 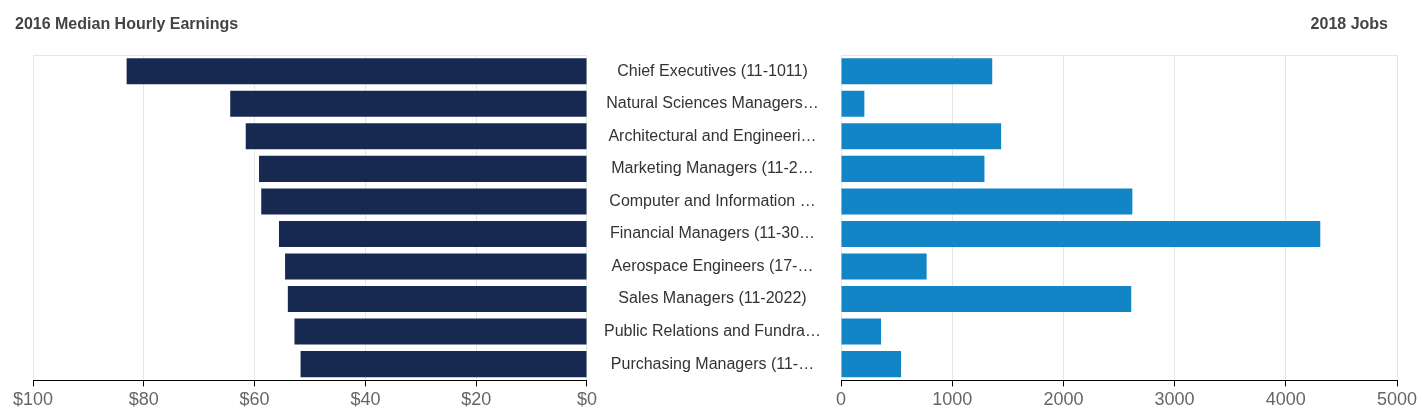 I want to click on x-tick-label: $40, so click(x=365, y=399).